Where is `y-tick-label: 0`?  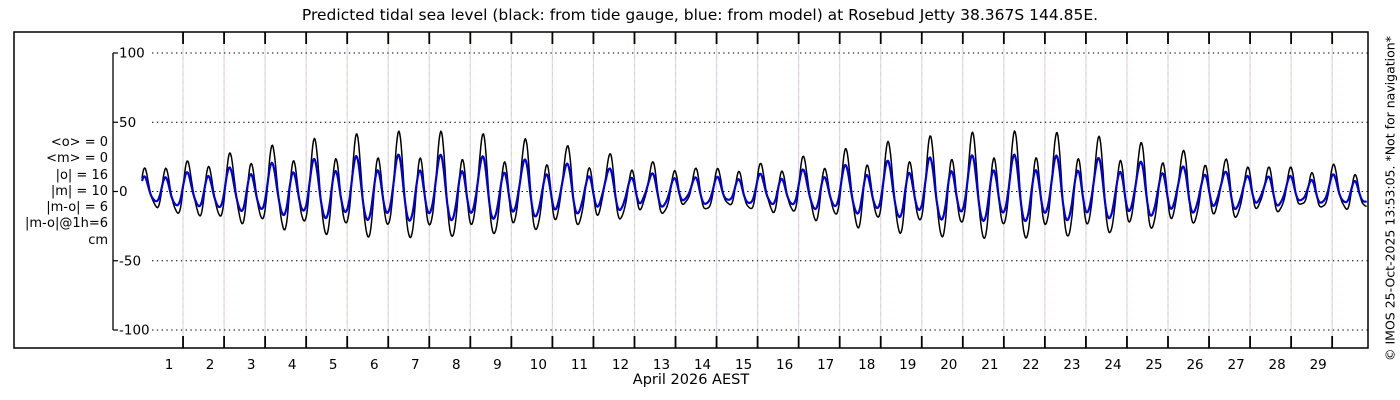
y-tick-label: 0 is located at coordinates (123, 192).